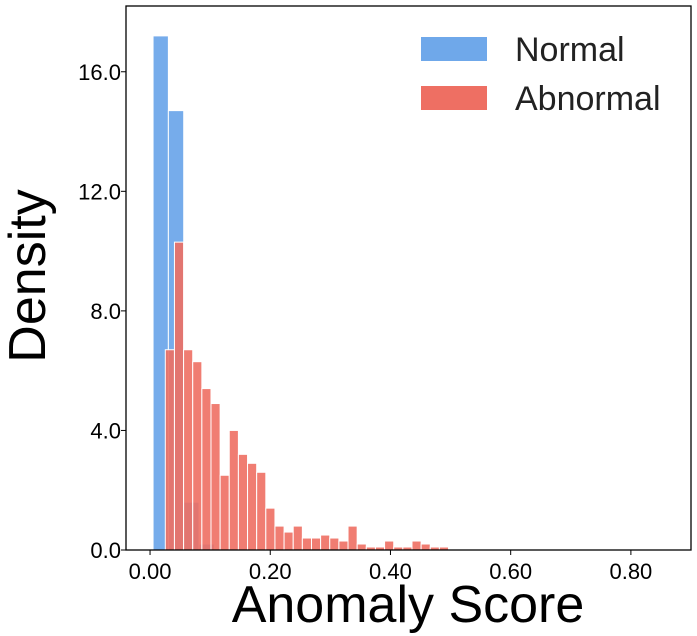 The height and width of the screenshot is (636, 697). I want to click on legend-label-abnormal: Abnormal, so click(588, 99).